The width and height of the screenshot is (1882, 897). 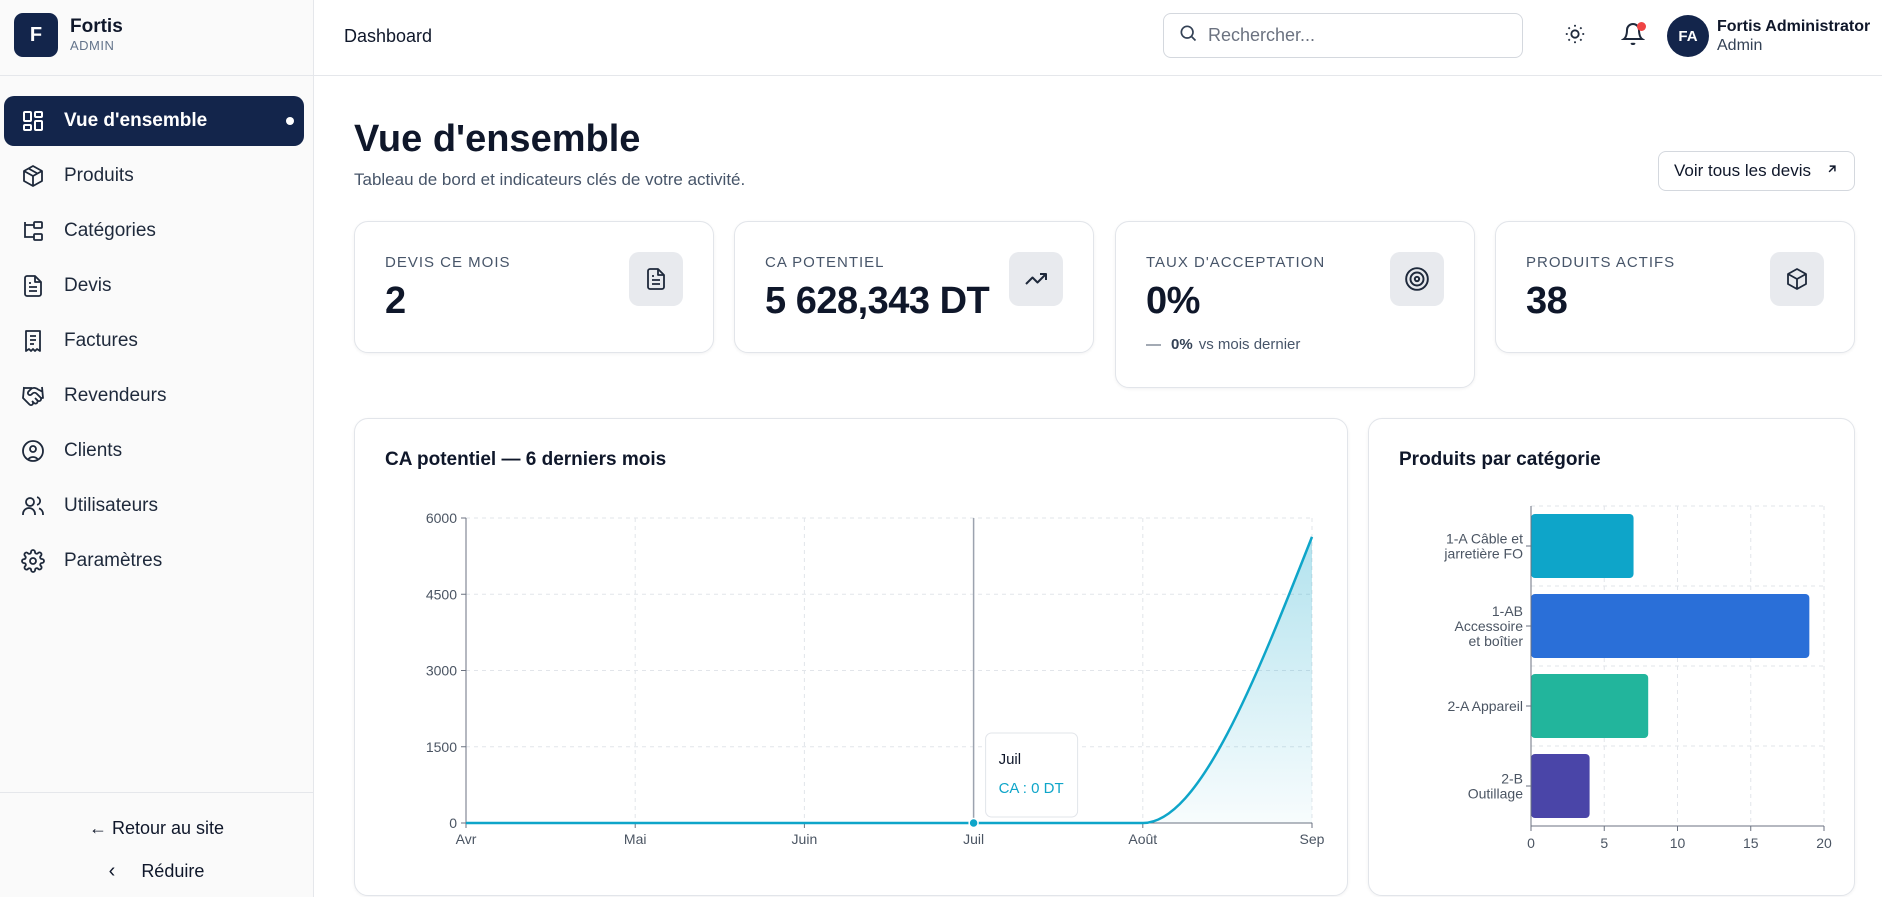 I want to click on y-tick-label: 2-B Outillage, so click(x=1495, y=786).